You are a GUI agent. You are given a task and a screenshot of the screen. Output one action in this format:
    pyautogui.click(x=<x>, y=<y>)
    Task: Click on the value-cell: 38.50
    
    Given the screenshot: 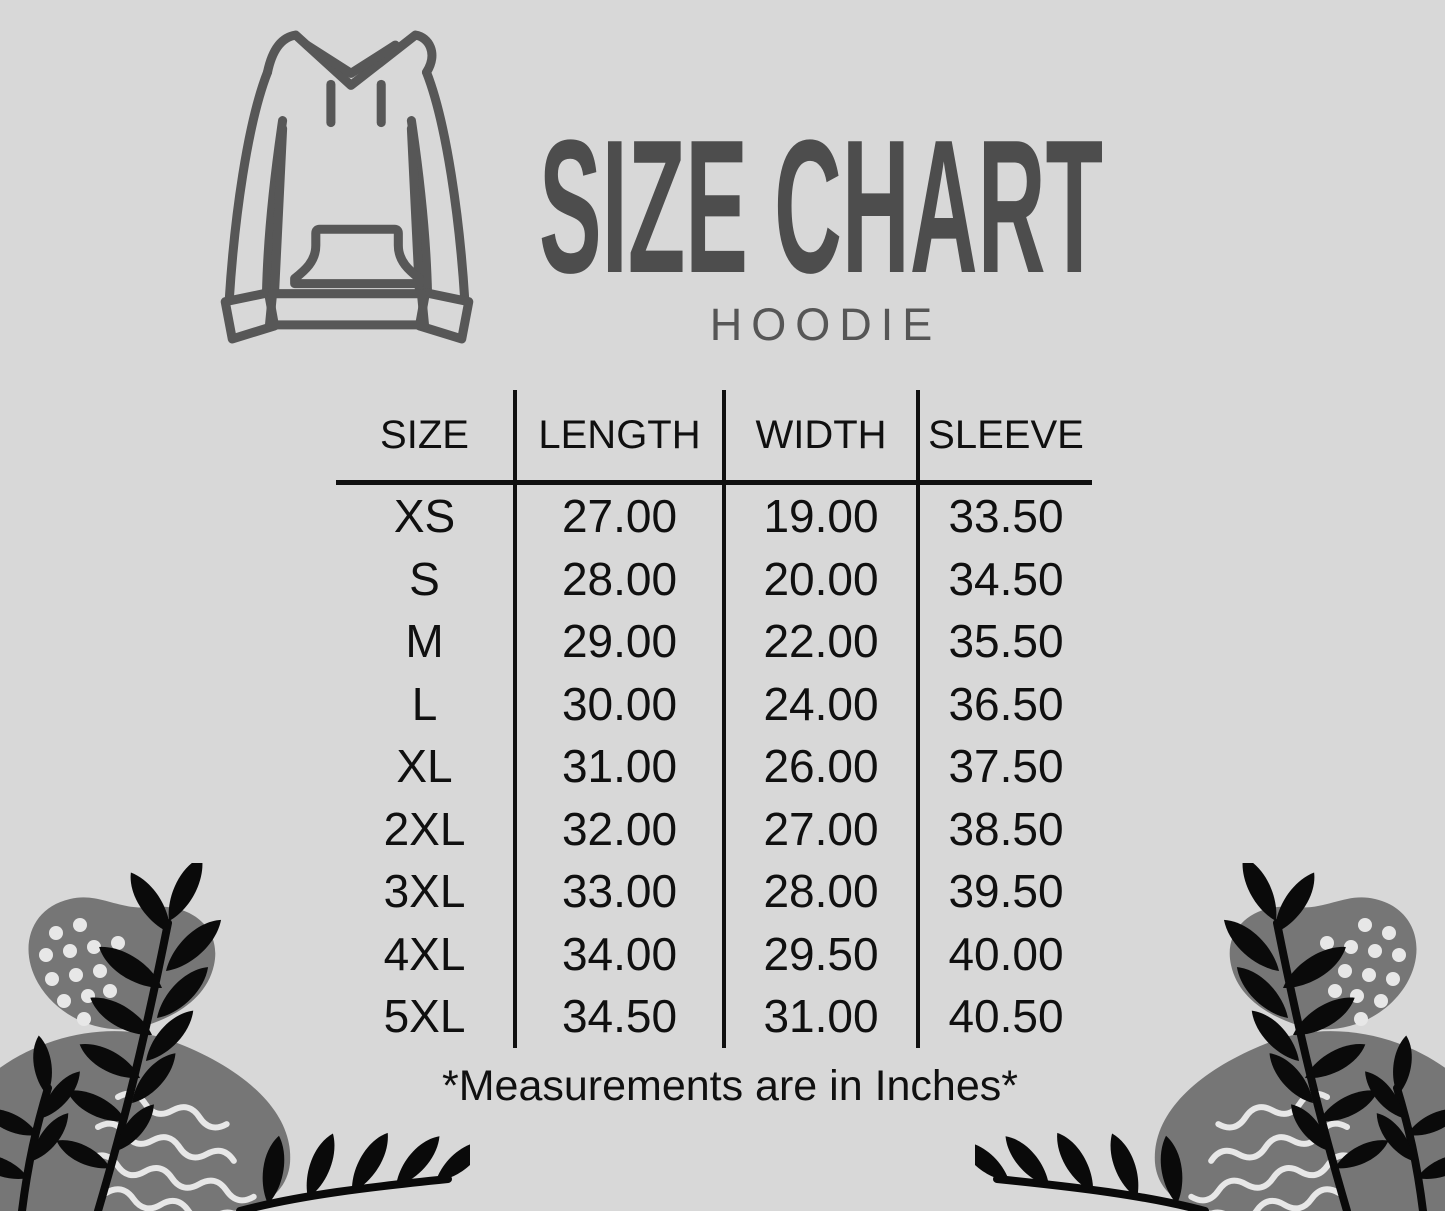 What is the action you would take?
    pyautogui.click(x=1004, y=828)
    